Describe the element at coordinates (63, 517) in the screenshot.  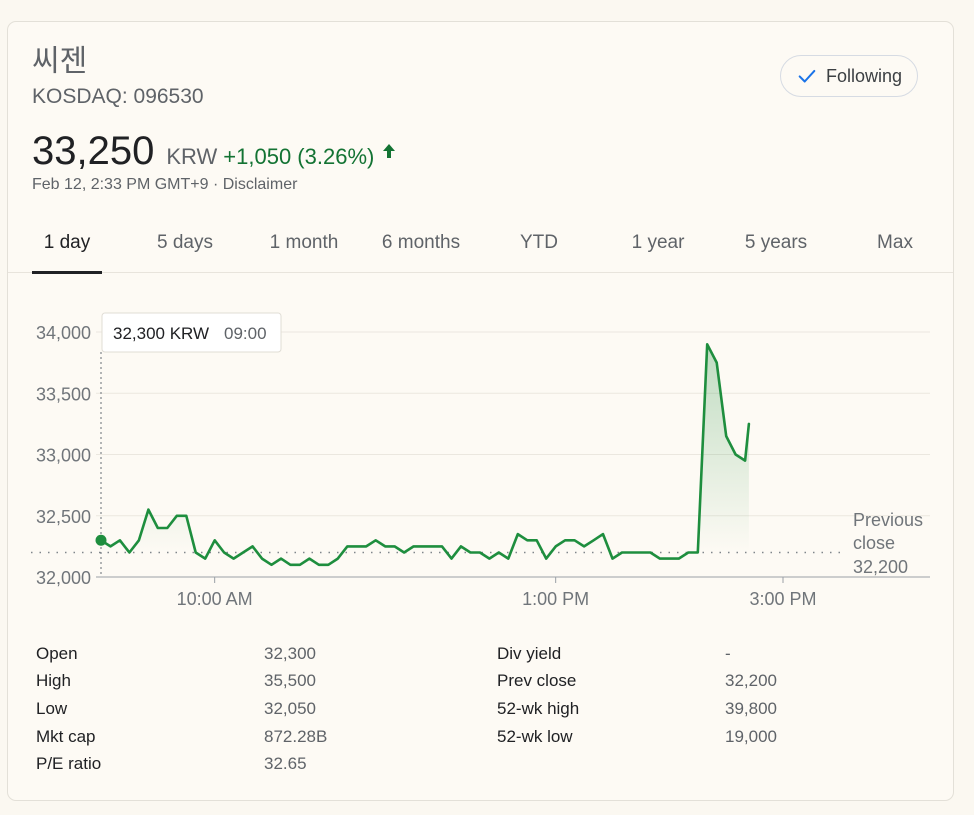
I see `y-tick-label: 32,500` at that location.